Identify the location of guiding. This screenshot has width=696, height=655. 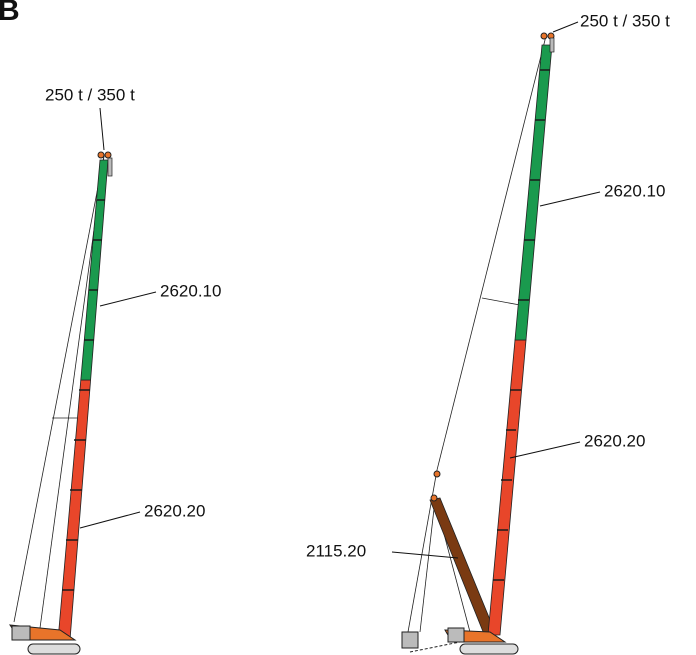
(435, 647).